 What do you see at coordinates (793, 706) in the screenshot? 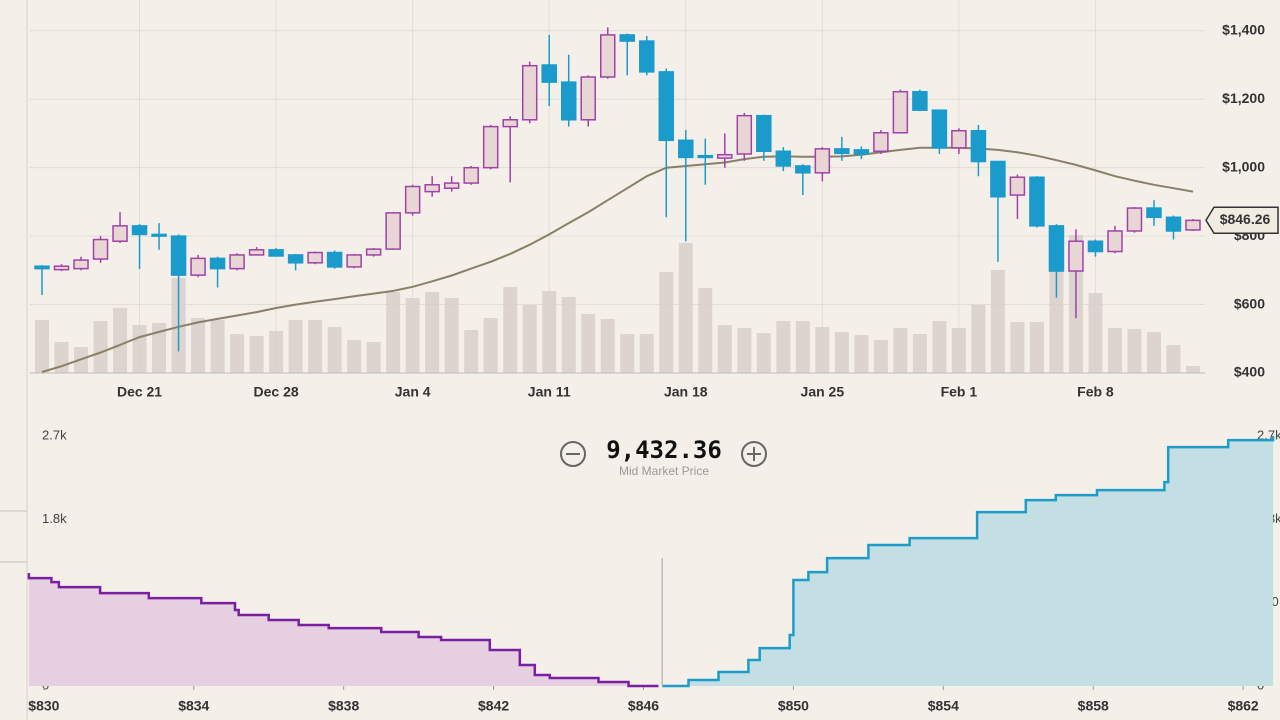
I see `x-tick-label: $850` at bounding box center [793, 706].